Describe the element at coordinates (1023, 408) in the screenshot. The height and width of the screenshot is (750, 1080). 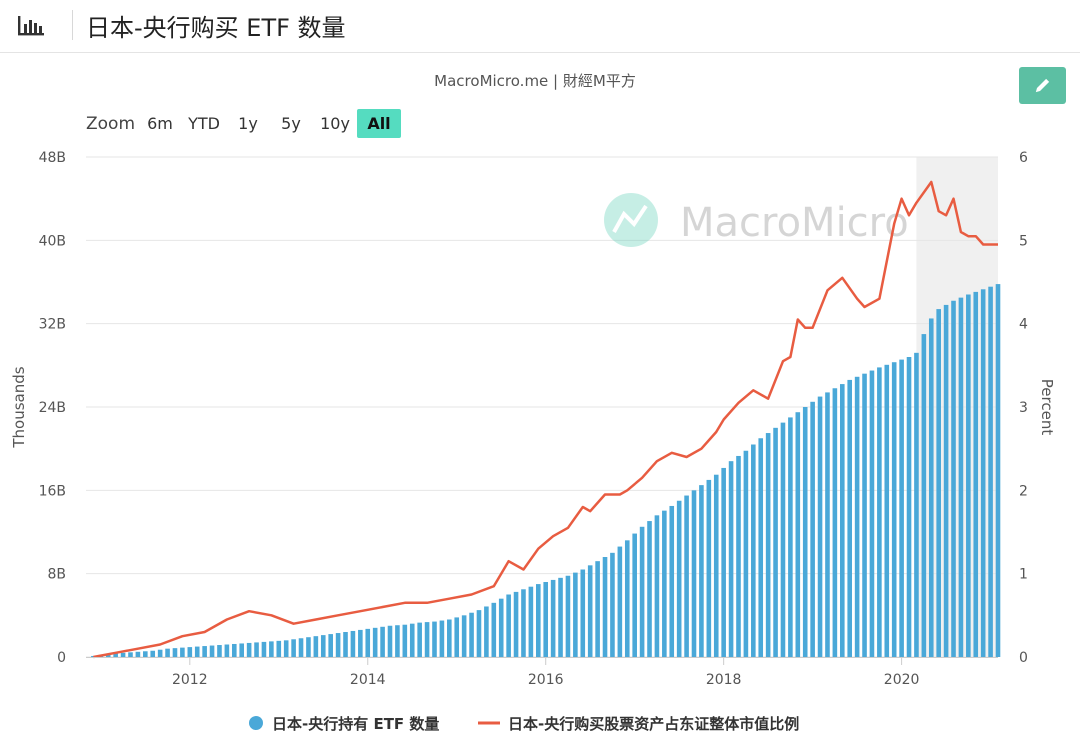
I see `y-axis-right-tick: 3` at that location.